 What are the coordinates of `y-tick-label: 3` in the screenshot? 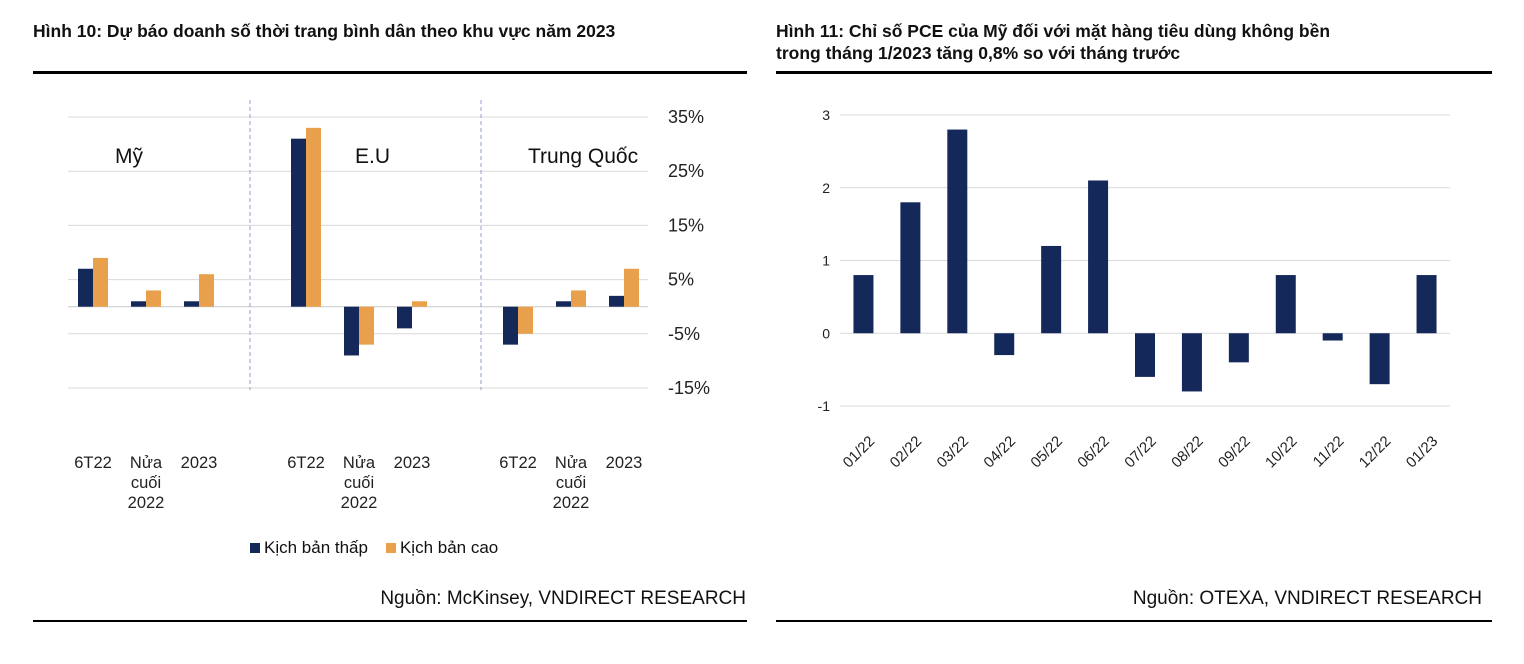 It's located at (826, 115).